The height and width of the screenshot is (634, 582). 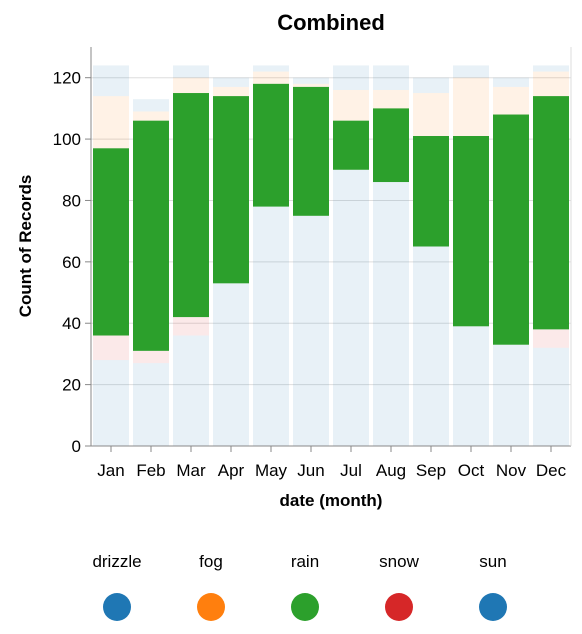 I want to click on bar-drizzle-may, so click(x=271, y=68).